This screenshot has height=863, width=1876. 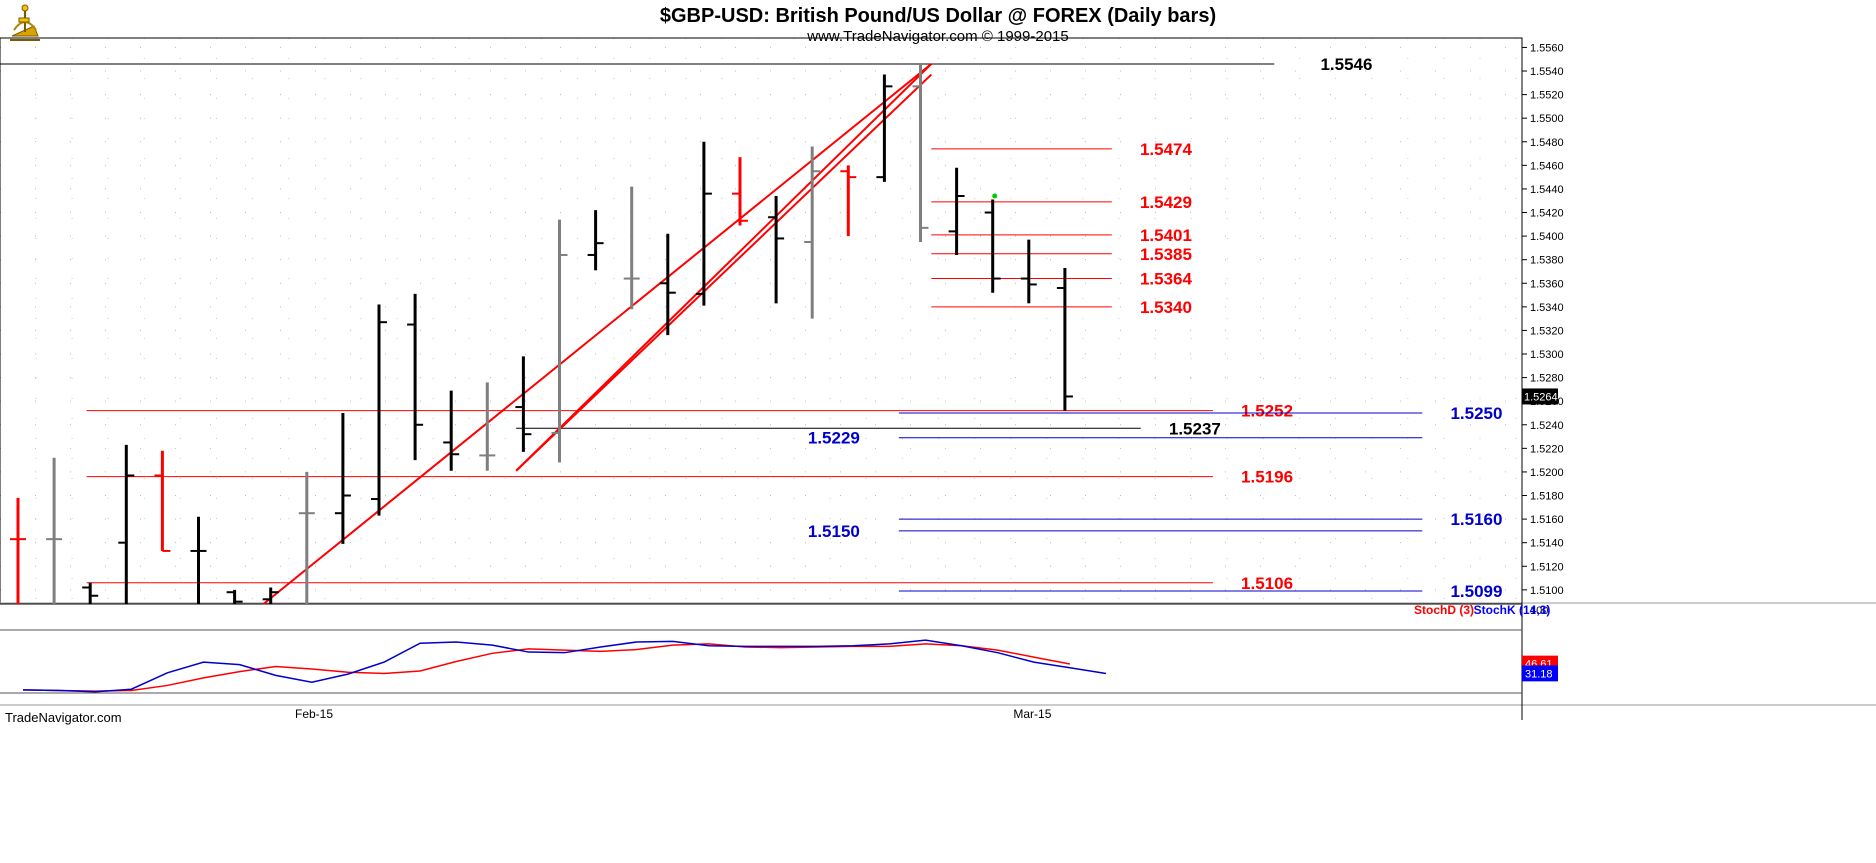 What do you see at coordinates (25, 22) in the screenshot?
I see `sextant-logo-icon` at bounding box center [25, 22].